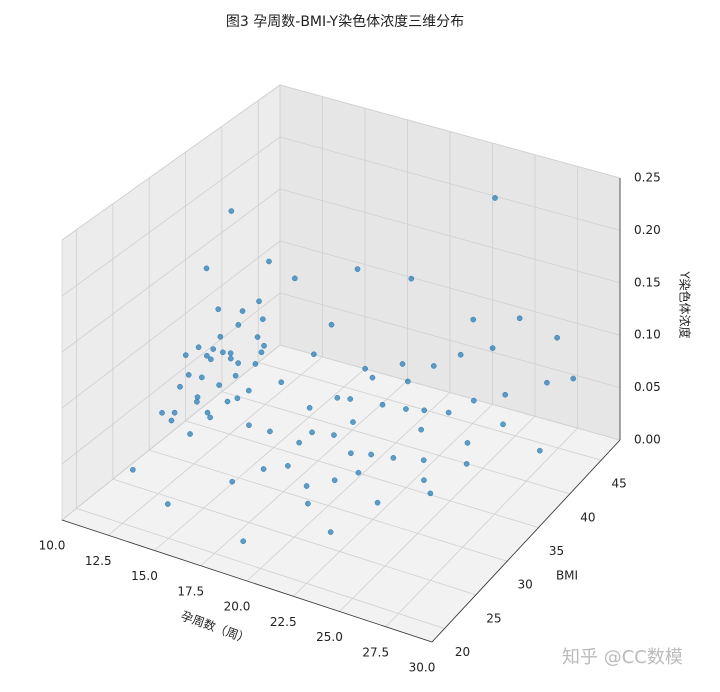 This screenshot has width=720, height=692. I want to click on x-tick-label: 15.0, so click(144, 576).